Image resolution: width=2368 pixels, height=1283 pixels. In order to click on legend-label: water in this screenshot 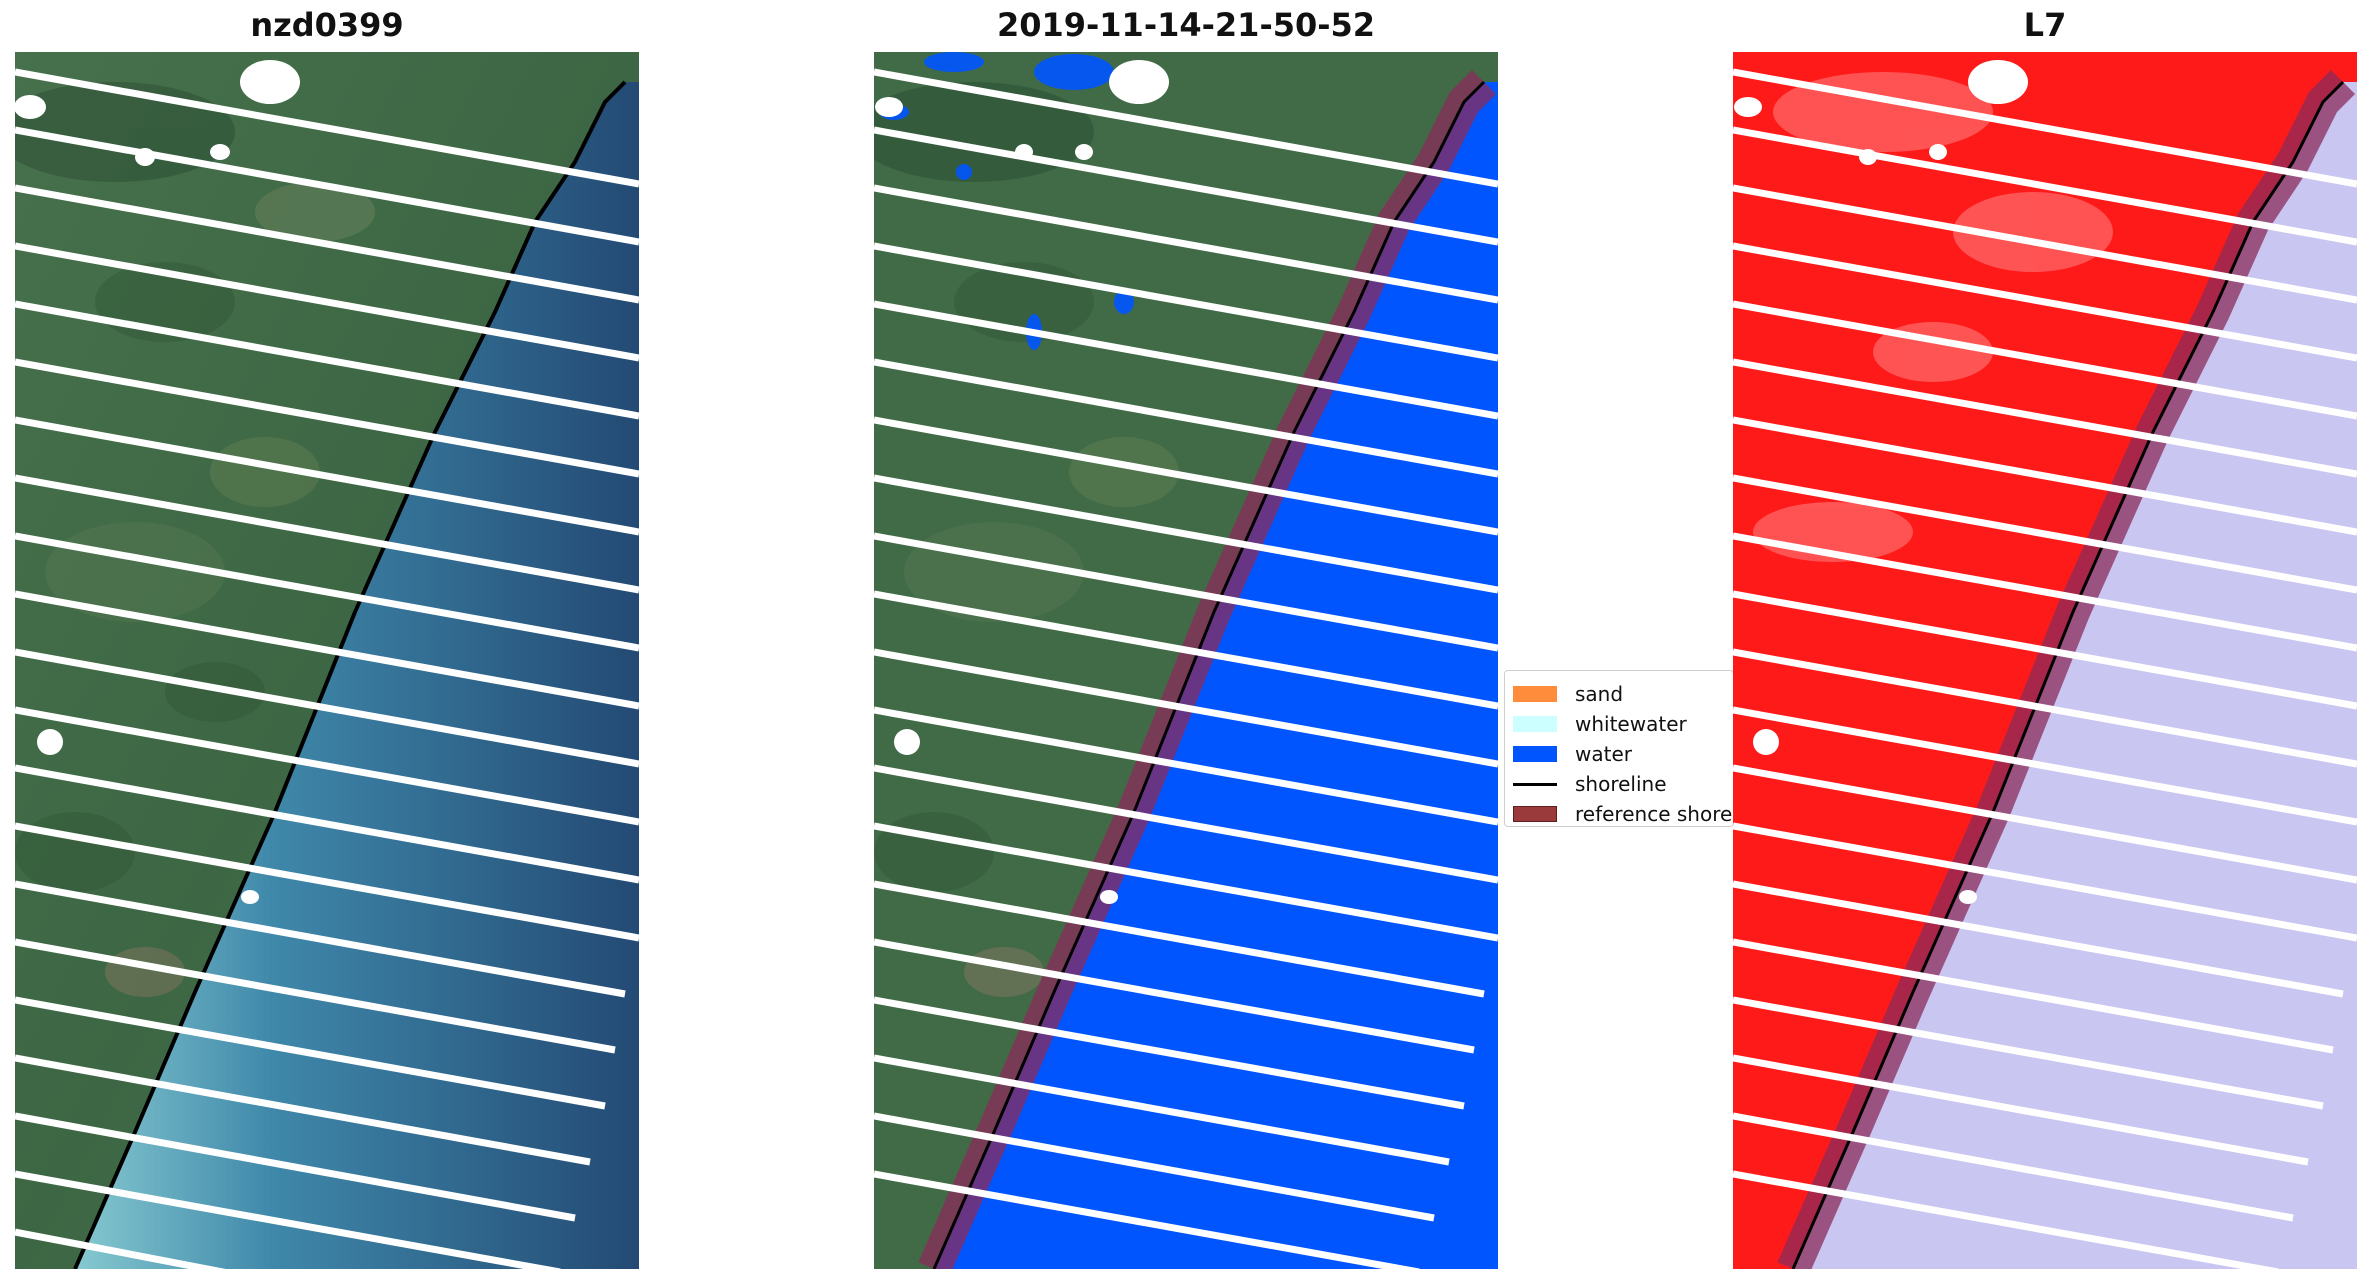, I will do `click(1603, 754)`.